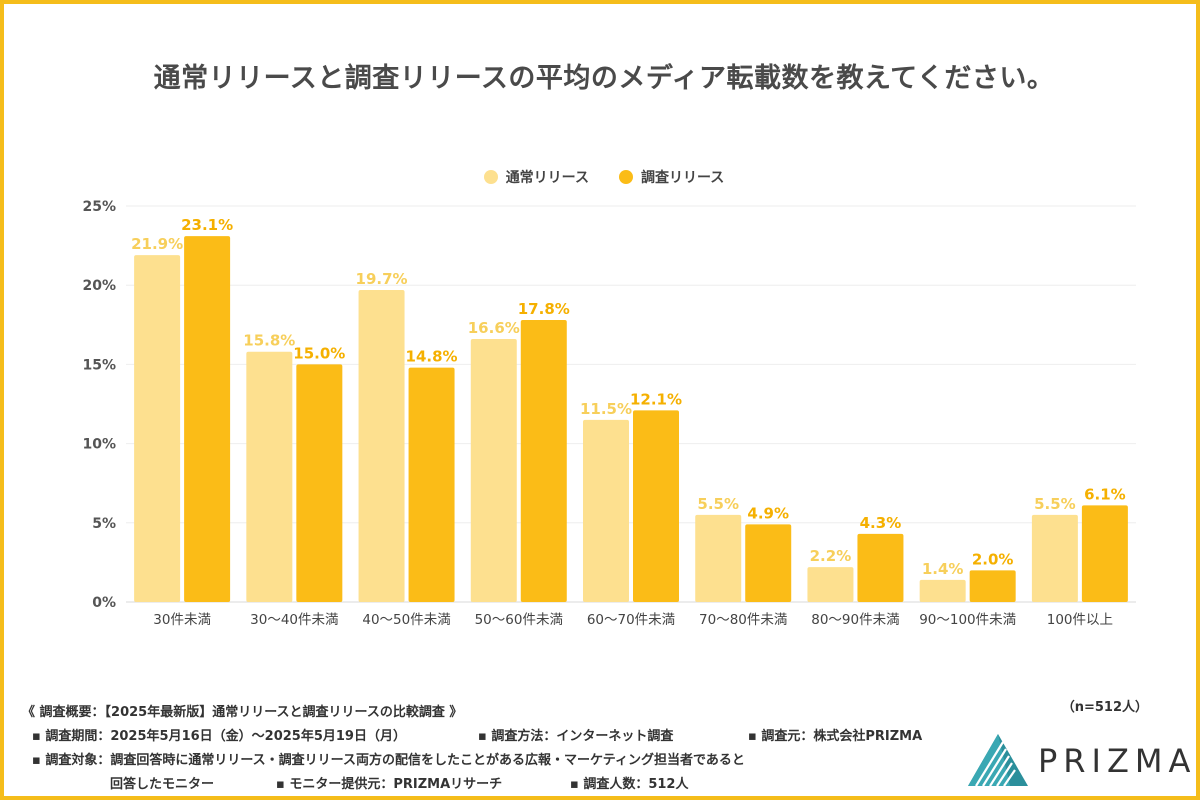 The height and width of the screenshot is (800, 1200). I want to click on legend-label-survey: 調査リリース, so click(683, 178).